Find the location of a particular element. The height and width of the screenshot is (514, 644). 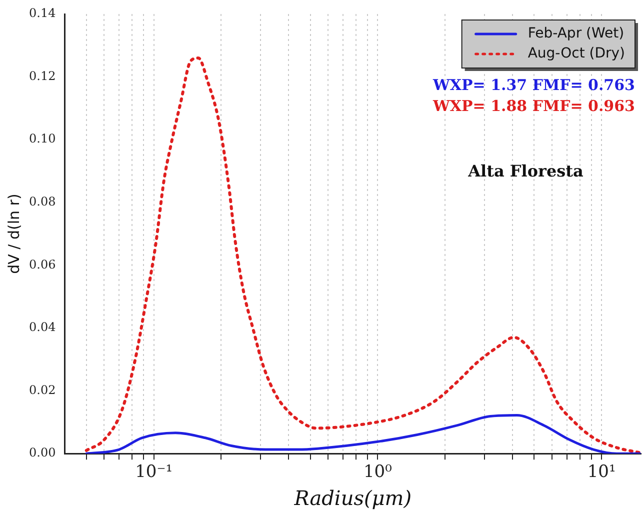

y-tick-label: 0.14 is located at coordinates (42, 13).